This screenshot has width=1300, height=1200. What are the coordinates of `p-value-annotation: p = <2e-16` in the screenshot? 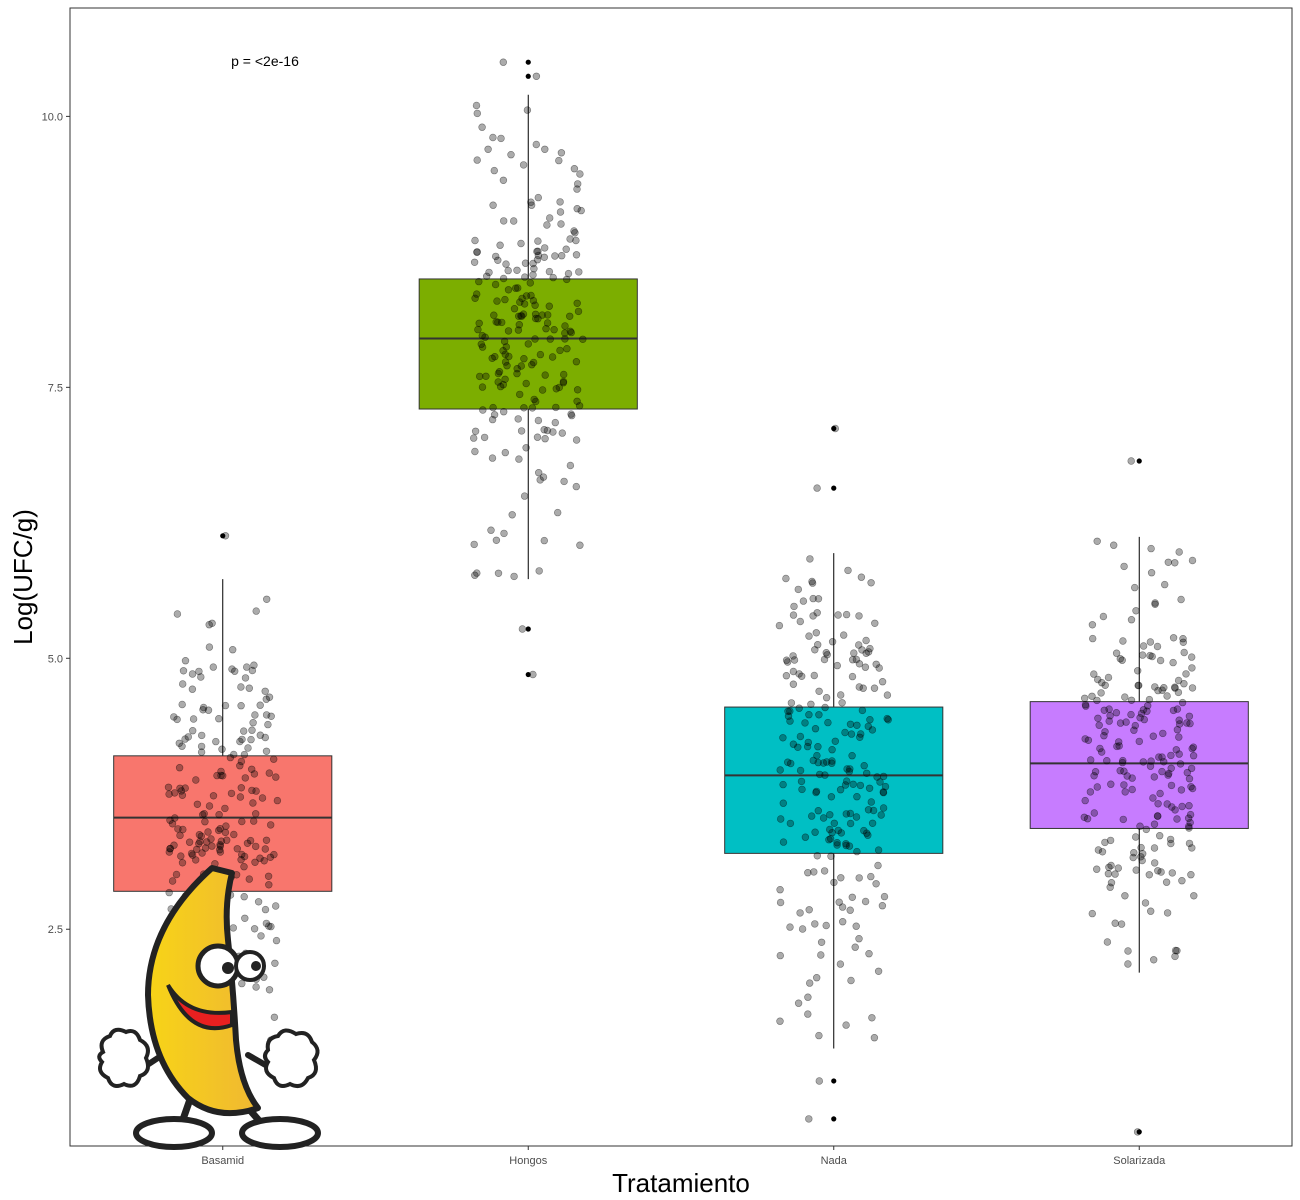 It's located at (265, 61).